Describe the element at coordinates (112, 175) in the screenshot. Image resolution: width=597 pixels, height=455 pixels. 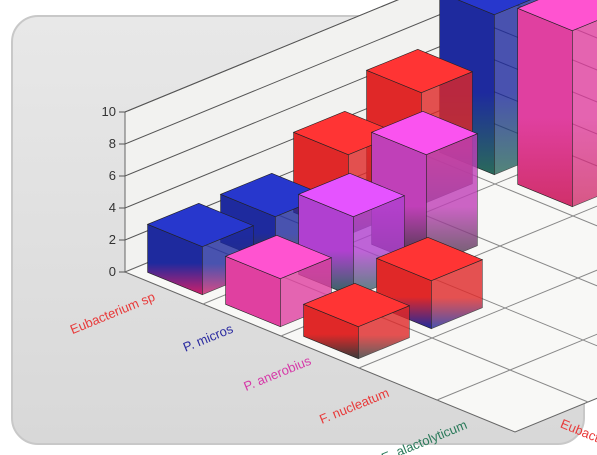
I see `z-tick-label: 6` at that location.